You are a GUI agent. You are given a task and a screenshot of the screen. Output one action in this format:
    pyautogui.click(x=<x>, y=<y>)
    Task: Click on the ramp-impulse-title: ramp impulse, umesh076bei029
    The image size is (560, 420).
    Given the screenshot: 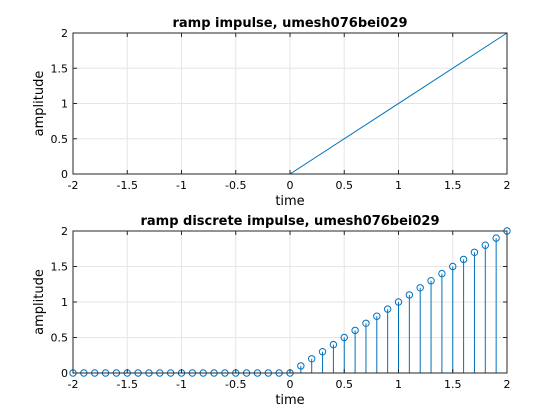 What is the action you would take?
    pyautogui.click(x=289, y=23)
    